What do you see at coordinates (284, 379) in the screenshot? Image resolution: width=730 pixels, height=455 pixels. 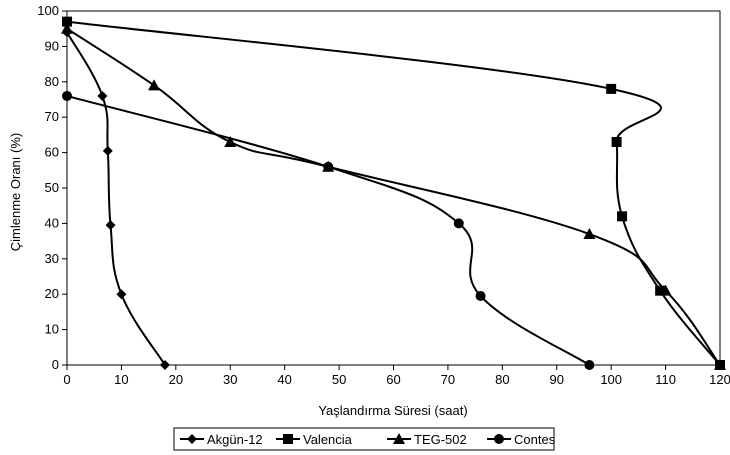 I see `x-tick-label: 40` at bounding box center [284, 379].